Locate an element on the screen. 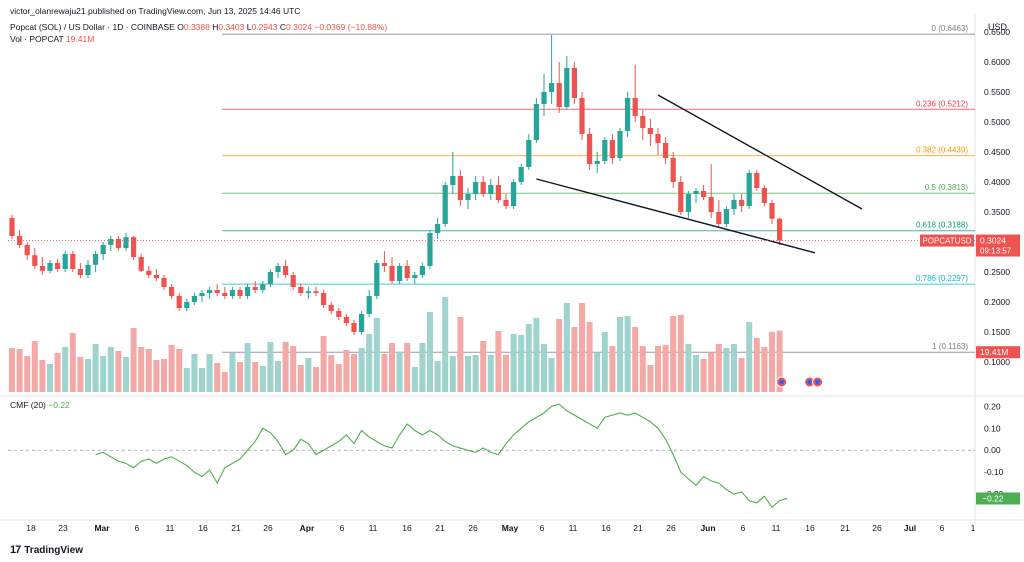  fib-level-label: 0.236 (0.5212) is located at coordinates (942, 103).